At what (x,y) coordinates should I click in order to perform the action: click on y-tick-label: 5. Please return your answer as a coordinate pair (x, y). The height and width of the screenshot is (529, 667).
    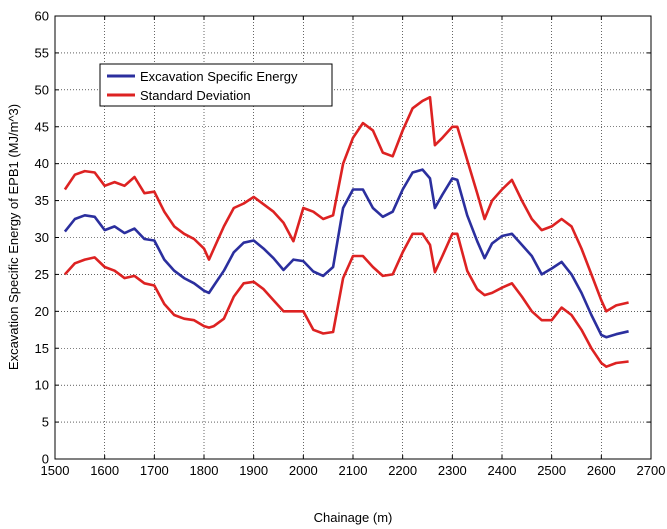
    Looking at the image, I should click on (45, 422).